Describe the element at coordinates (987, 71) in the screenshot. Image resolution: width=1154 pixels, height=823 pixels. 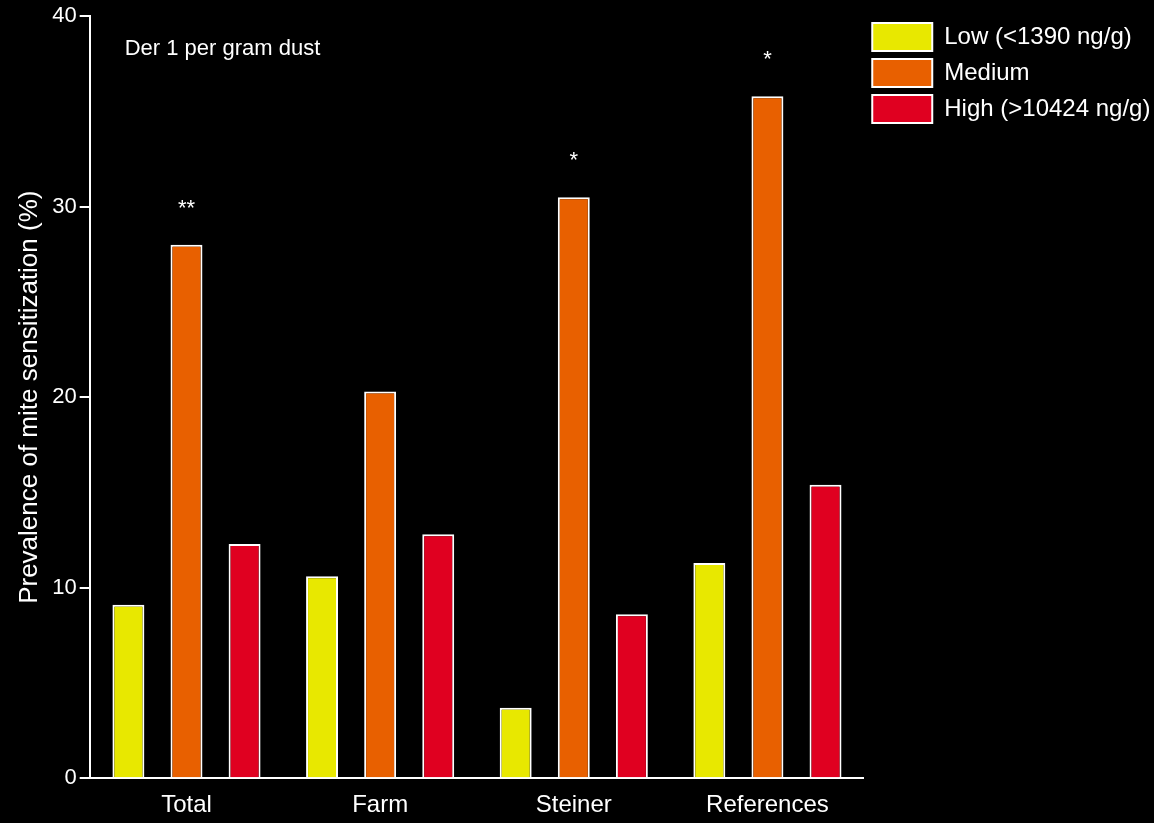
I see `legend-label: Medium` at that location.